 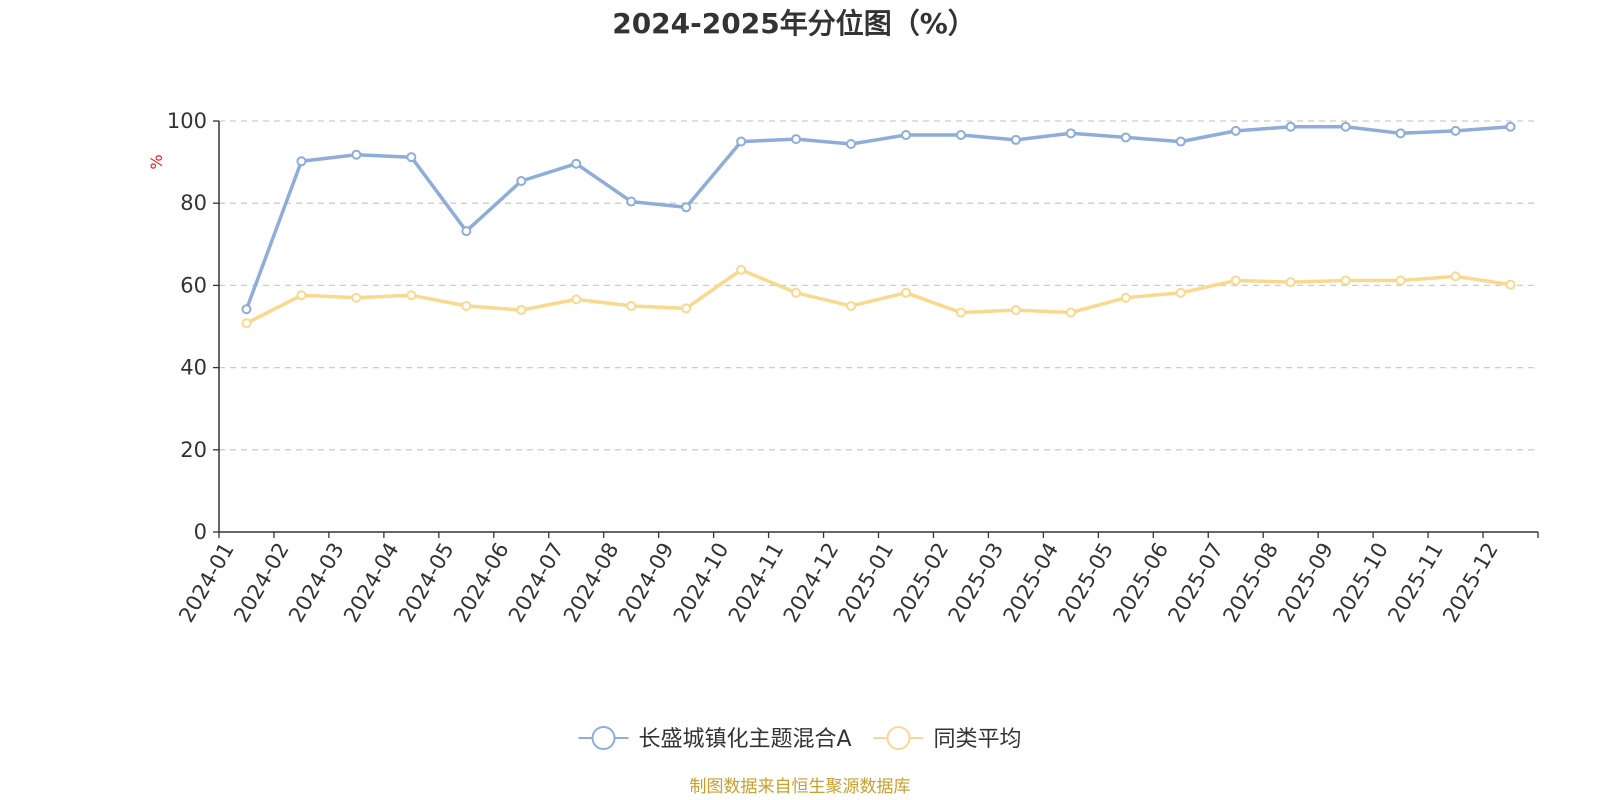 I want to click on legend-item-1: 同类平均, so click(x=947, y=739).